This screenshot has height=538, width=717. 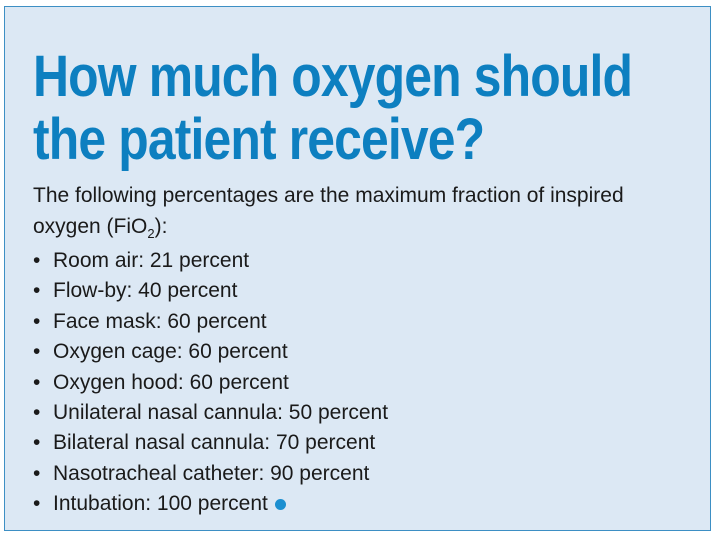 What do you see at coordinates (151, 260) in the screenshot?
I see `list-item-text: Room air: 21 percent` at bounding box center [151, 260].